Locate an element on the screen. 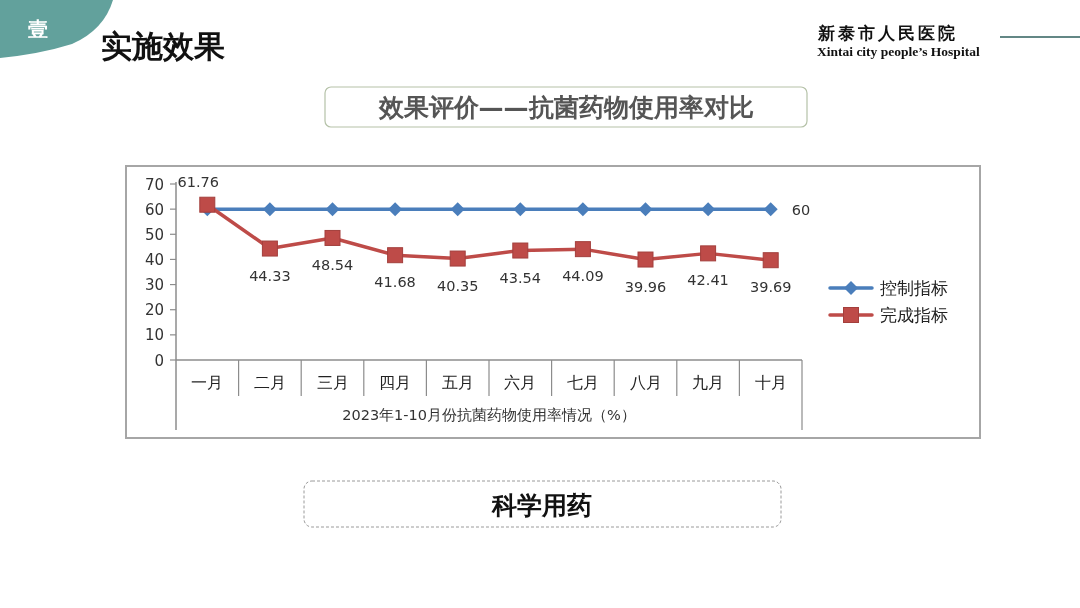 The width and height of the screenshot is (1080, 608). y-tick-label: 30 is located at coordinates (154, 285).